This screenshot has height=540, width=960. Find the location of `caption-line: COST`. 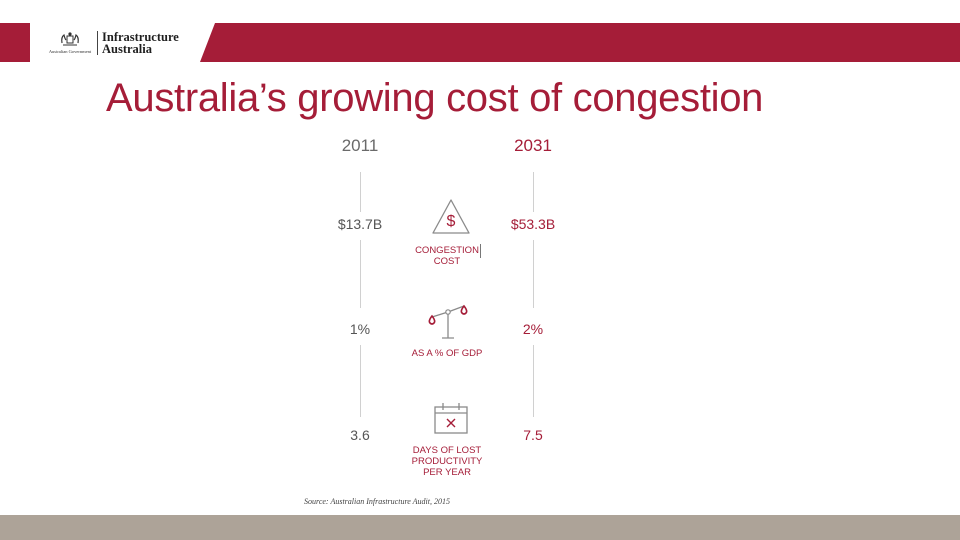

caption-line: COST is located at coordinates (447, 261).